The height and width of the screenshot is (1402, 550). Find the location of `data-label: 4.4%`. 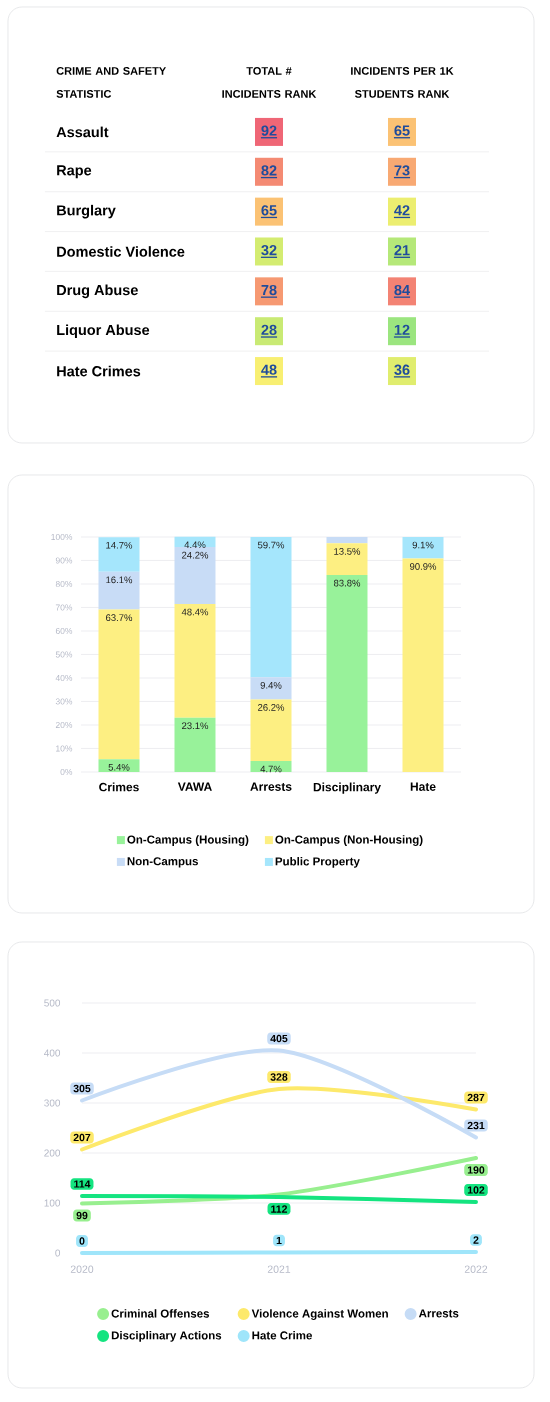

data-label: 4.4% is located at coordinates (195, 545).